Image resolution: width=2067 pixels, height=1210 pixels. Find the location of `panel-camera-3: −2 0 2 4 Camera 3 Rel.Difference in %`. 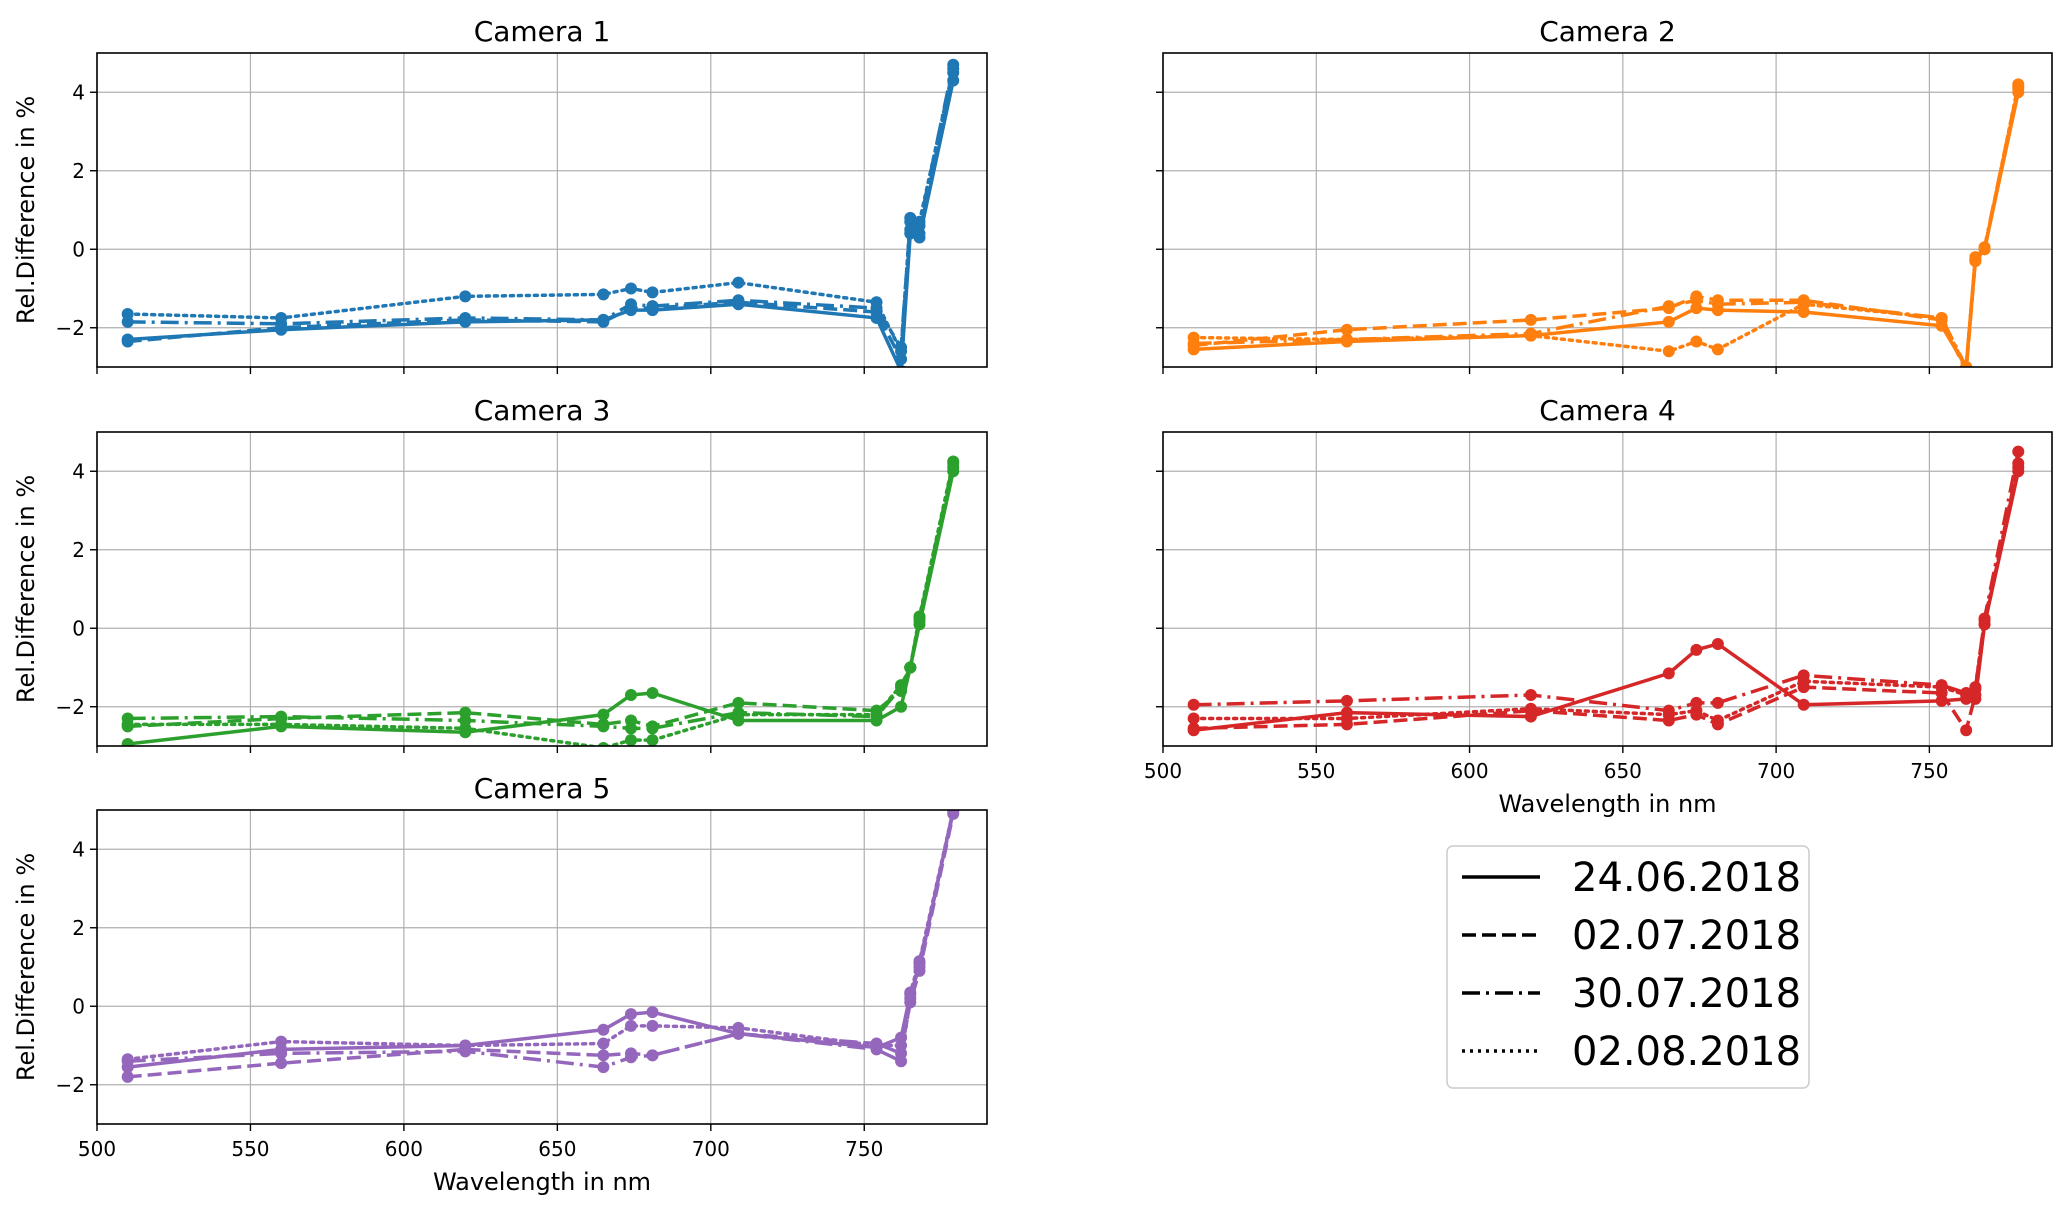

panel-camera-3: −2 0 2 4 Camera 3 Rel.Difference in % is located at coordinates (500, 573).